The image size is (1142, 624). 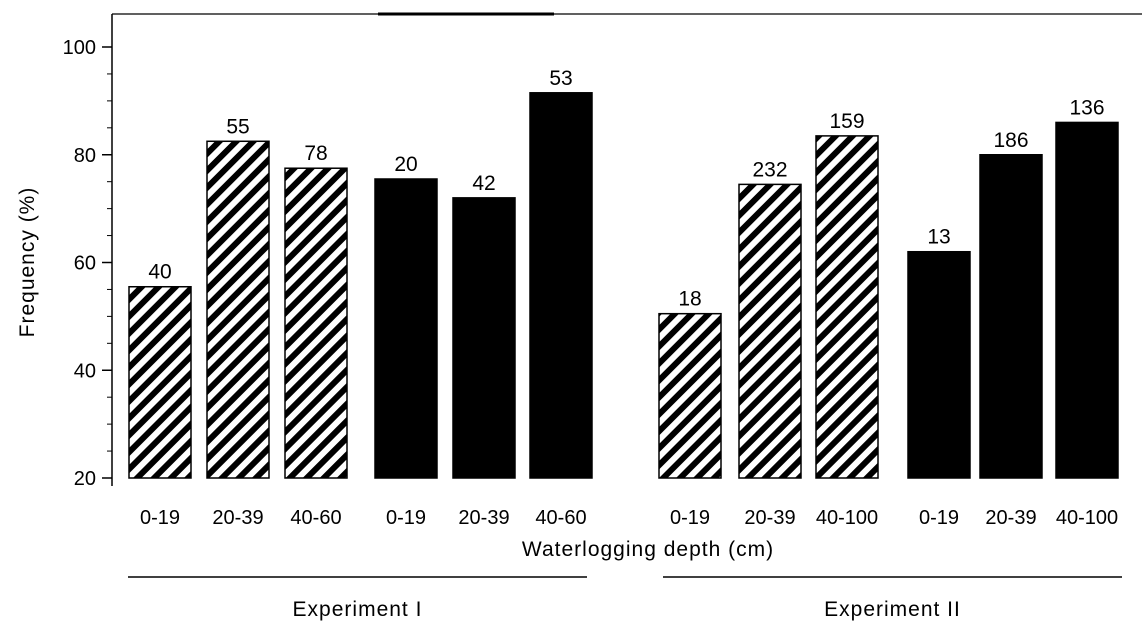 I want to click on bar-data-label: 18, so click(x=689, y=299).